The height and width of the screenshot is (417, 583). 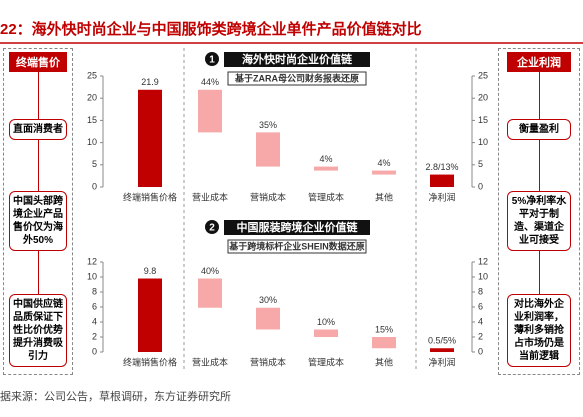 I want to click on page-title: 22：海外快时尚企业与中国服饰类跨境企业单件产品价值链对比, so click(x=211, y=29).